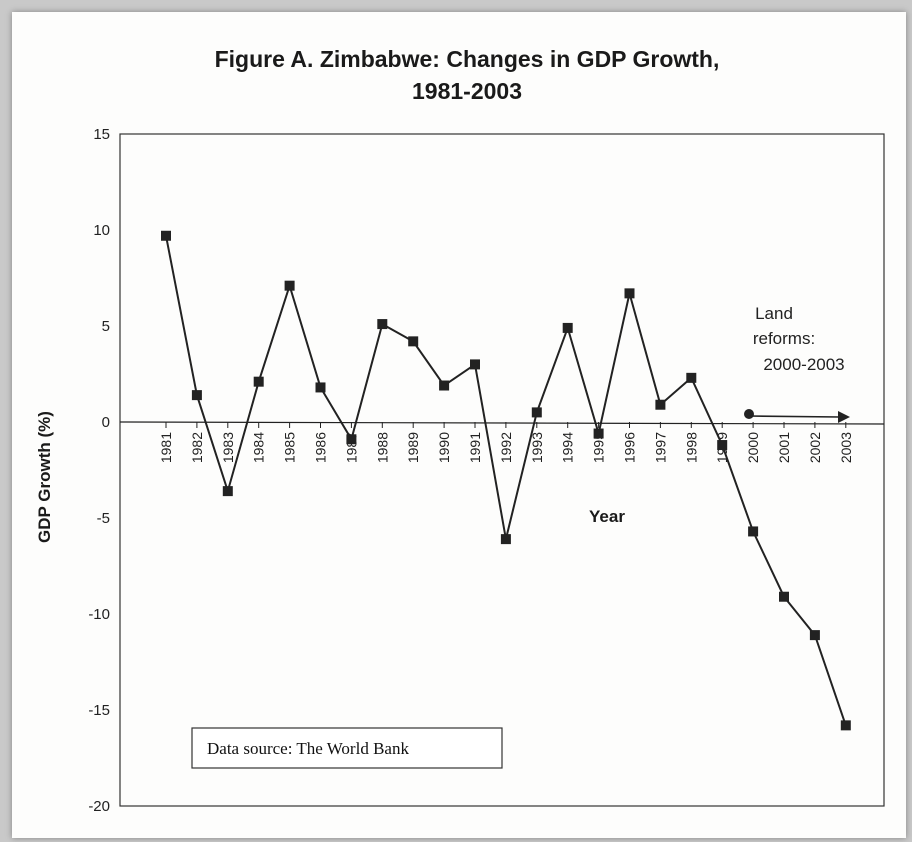 The image size is (912, 842). I want to click on annotation-line-1: Land, so click(774, 313).